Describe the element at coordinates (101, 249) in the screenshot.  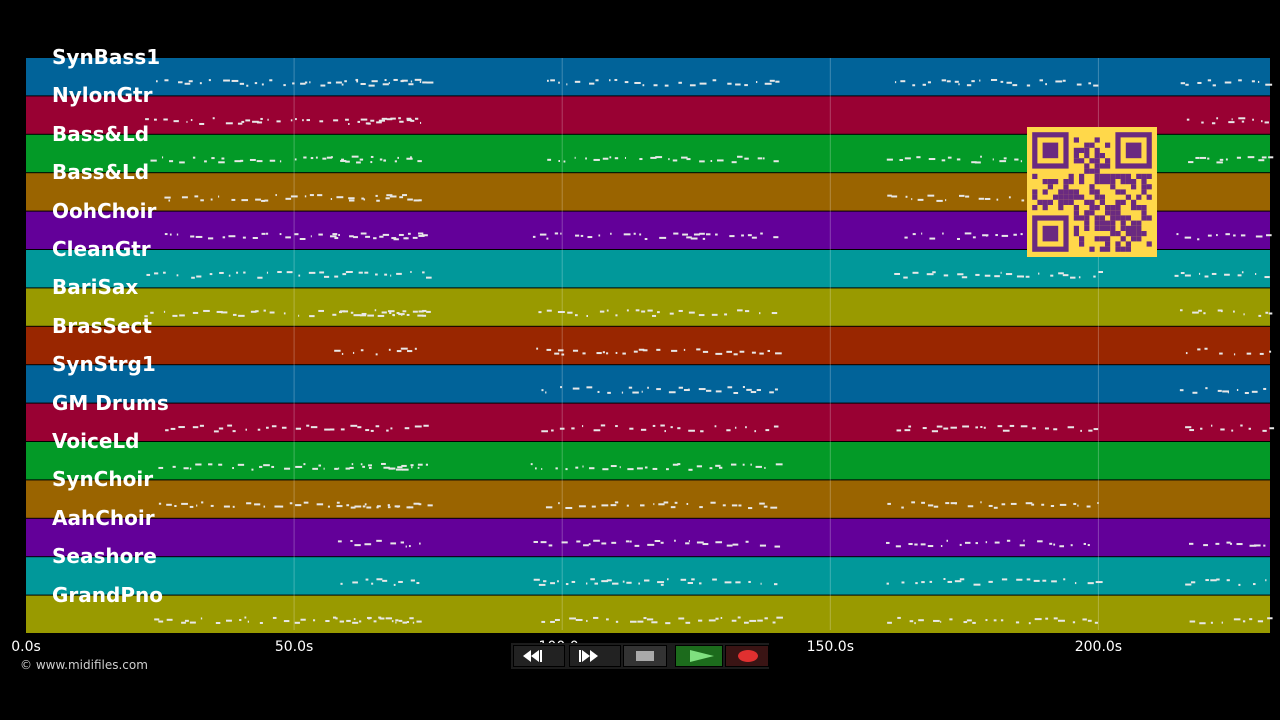
I see `track-label: CleanGtr` at that location.